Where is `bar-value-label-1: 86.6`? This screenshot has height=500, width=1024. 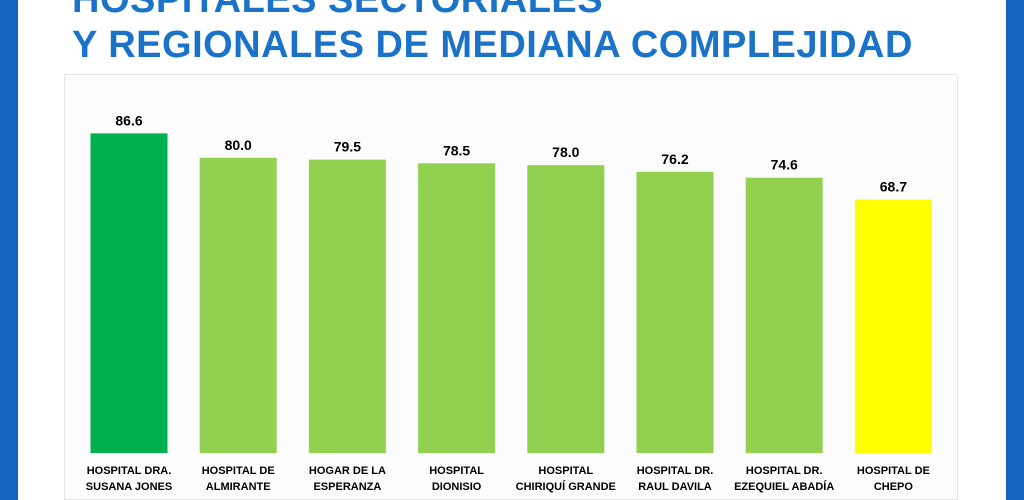
bar-value-label-1: 86.6 is located at coordinates (128, 120).